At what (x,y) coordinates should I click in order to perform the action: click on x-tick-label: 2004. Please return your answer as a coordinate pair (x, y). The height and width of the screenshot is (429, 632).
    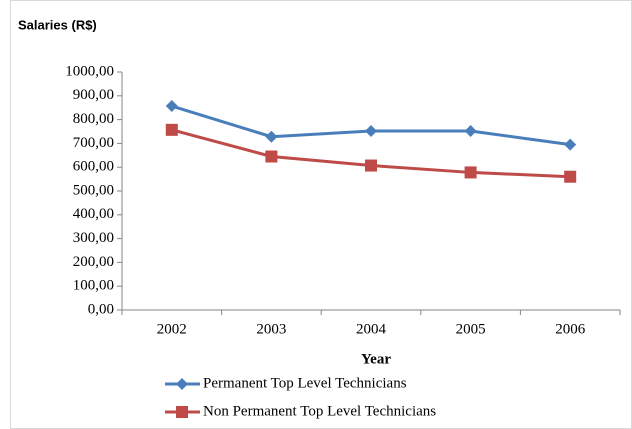
    Looking at the image, I should click on (371, 329).